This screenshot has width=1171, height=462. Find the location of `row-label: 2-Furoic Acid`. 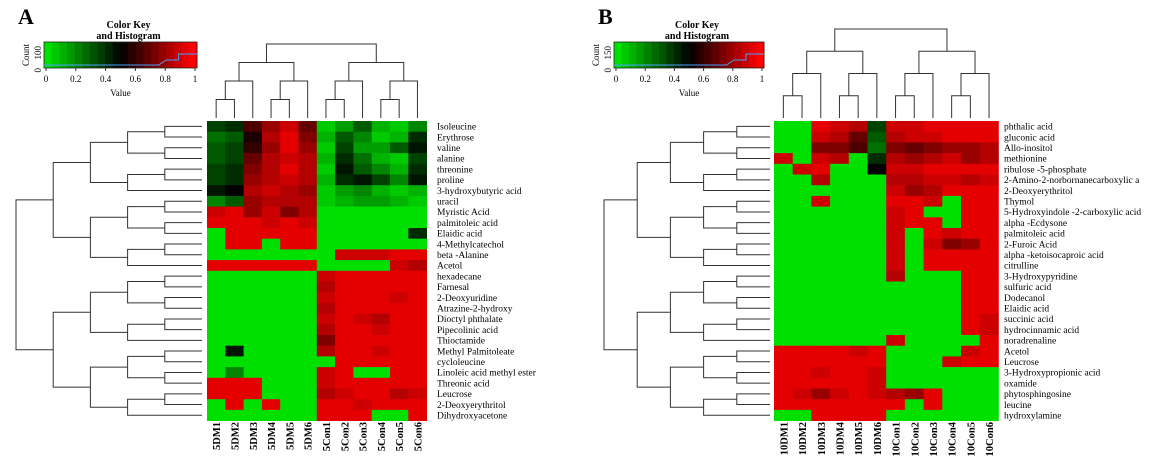

row-label: 2-Furoic Acid is located at coordinates (1030, 245).